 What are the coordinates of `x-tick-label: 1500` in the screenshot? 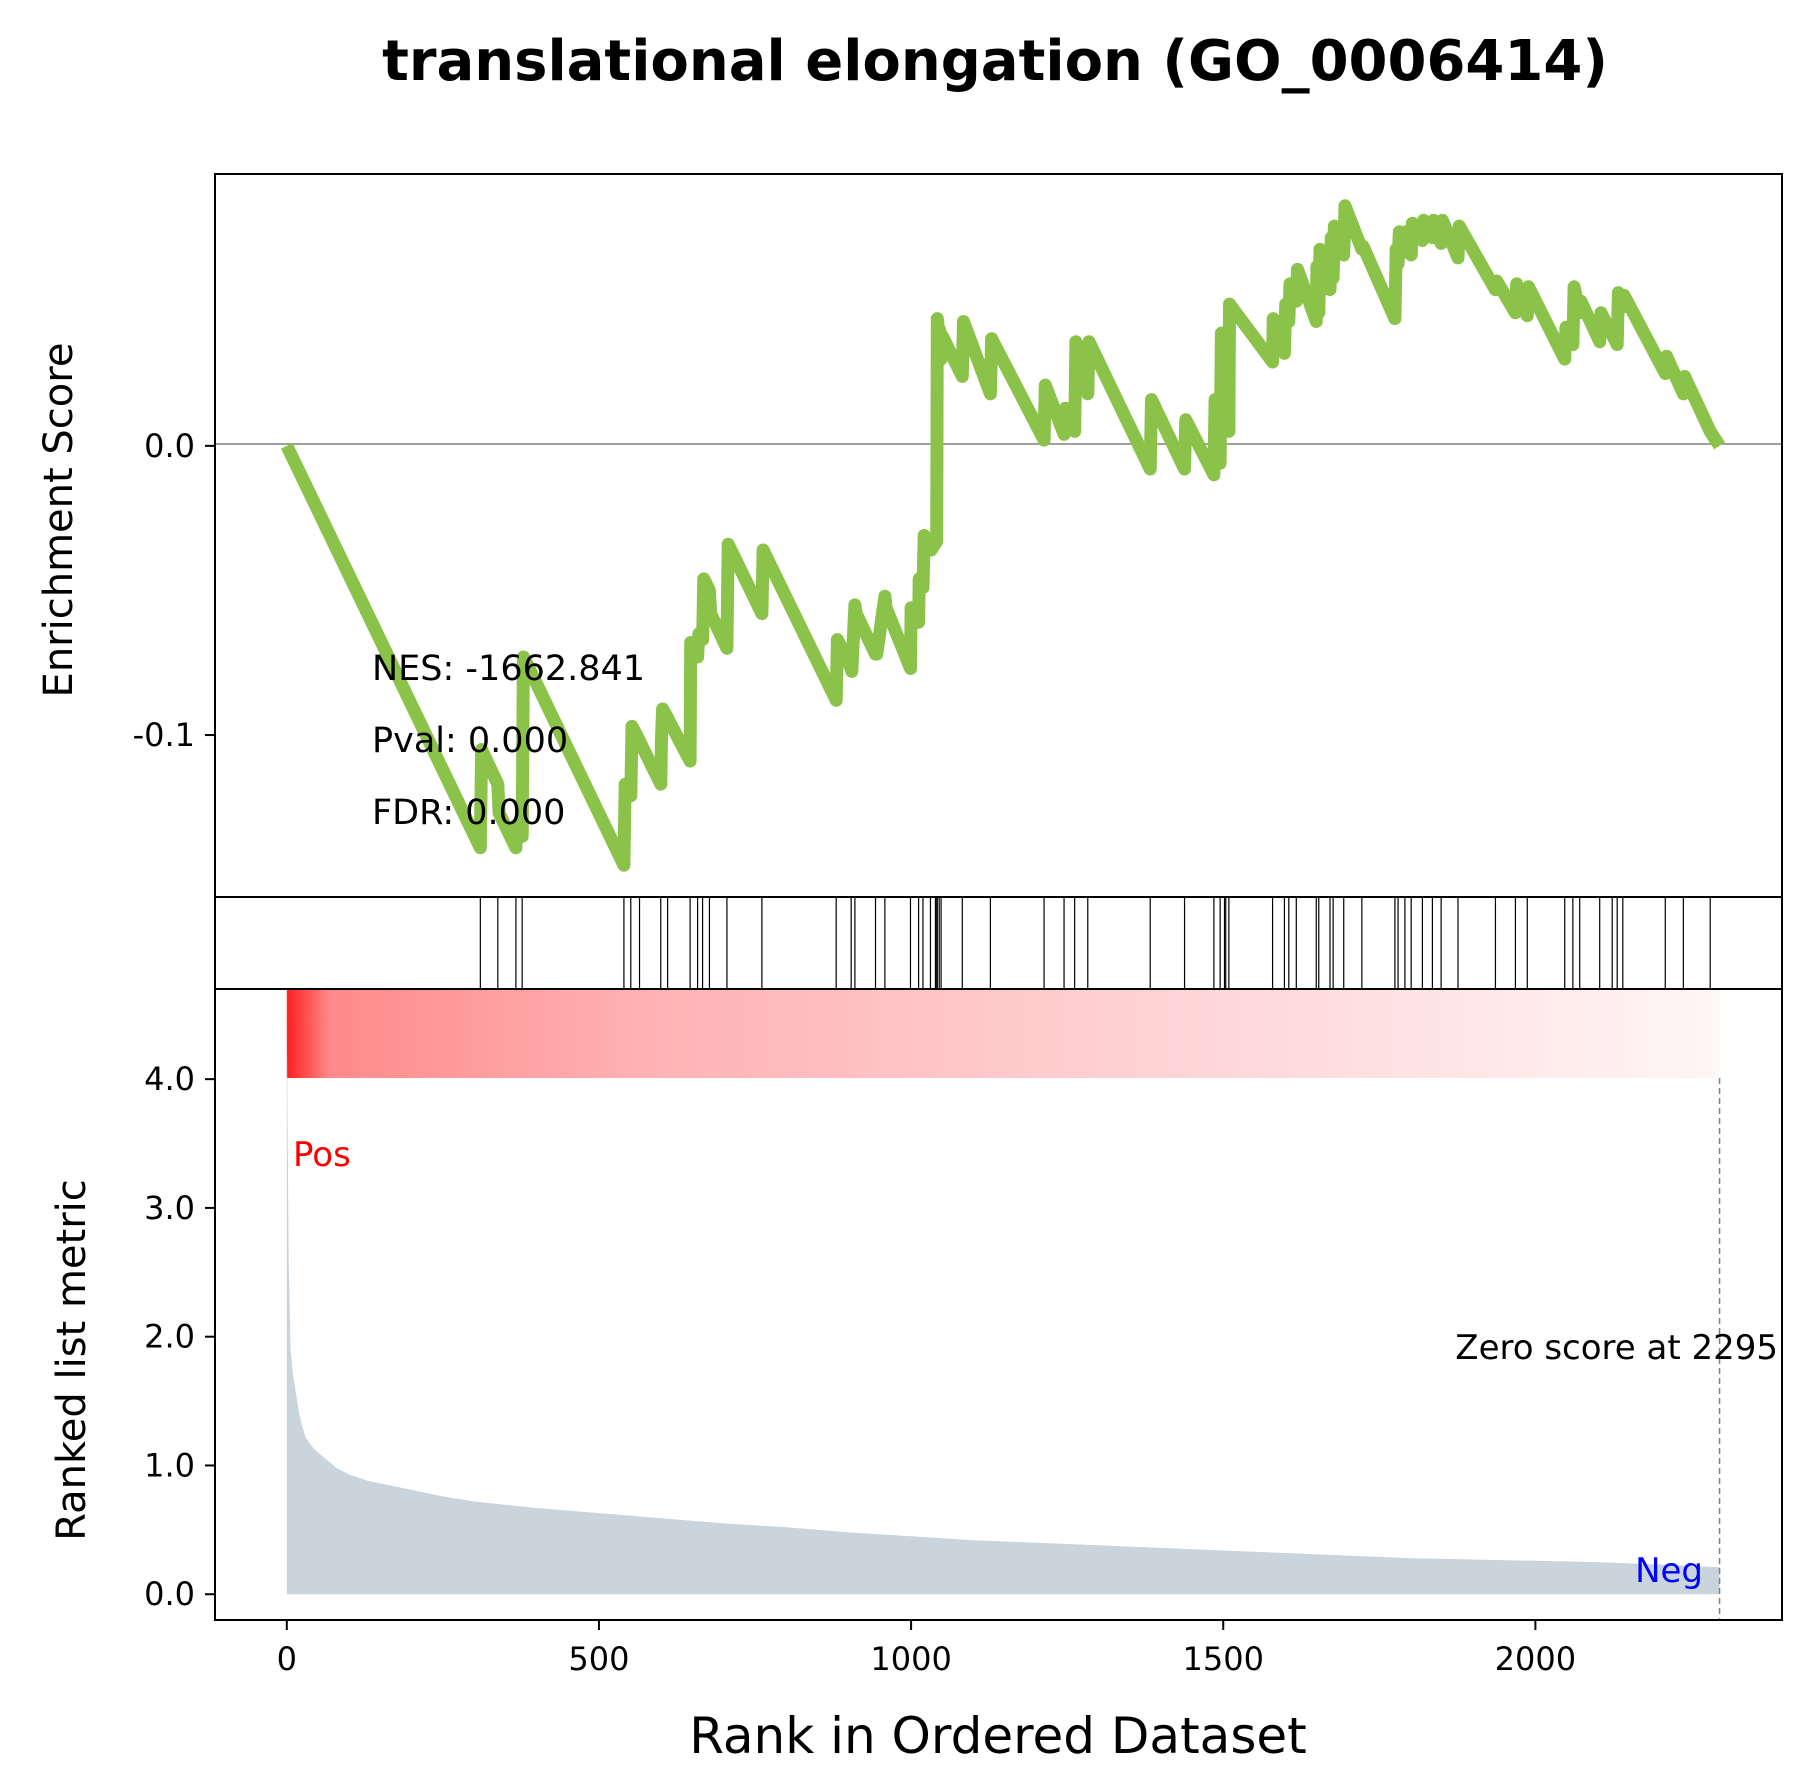 It's located at (1223, 1659).